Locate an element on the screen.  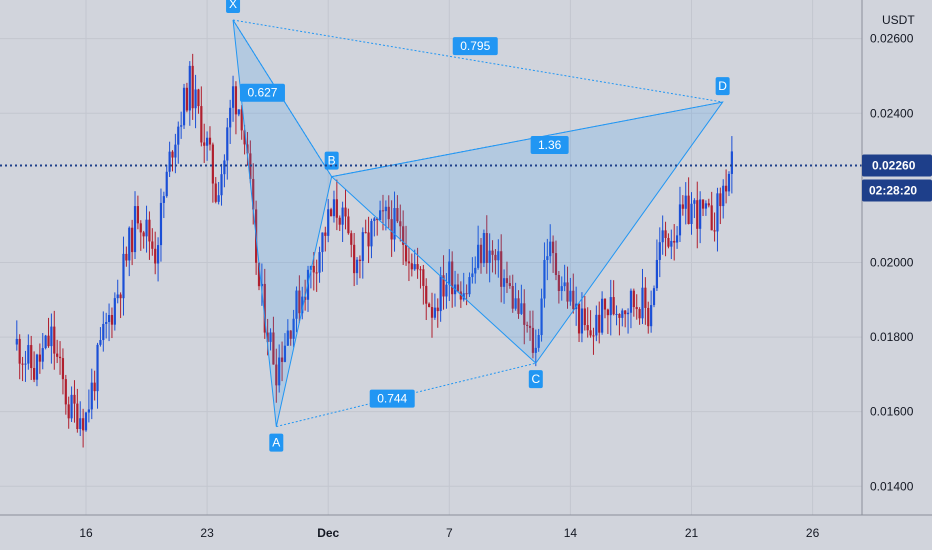
price-tick-label: 0.01800 is located at coordinates (892, 337).